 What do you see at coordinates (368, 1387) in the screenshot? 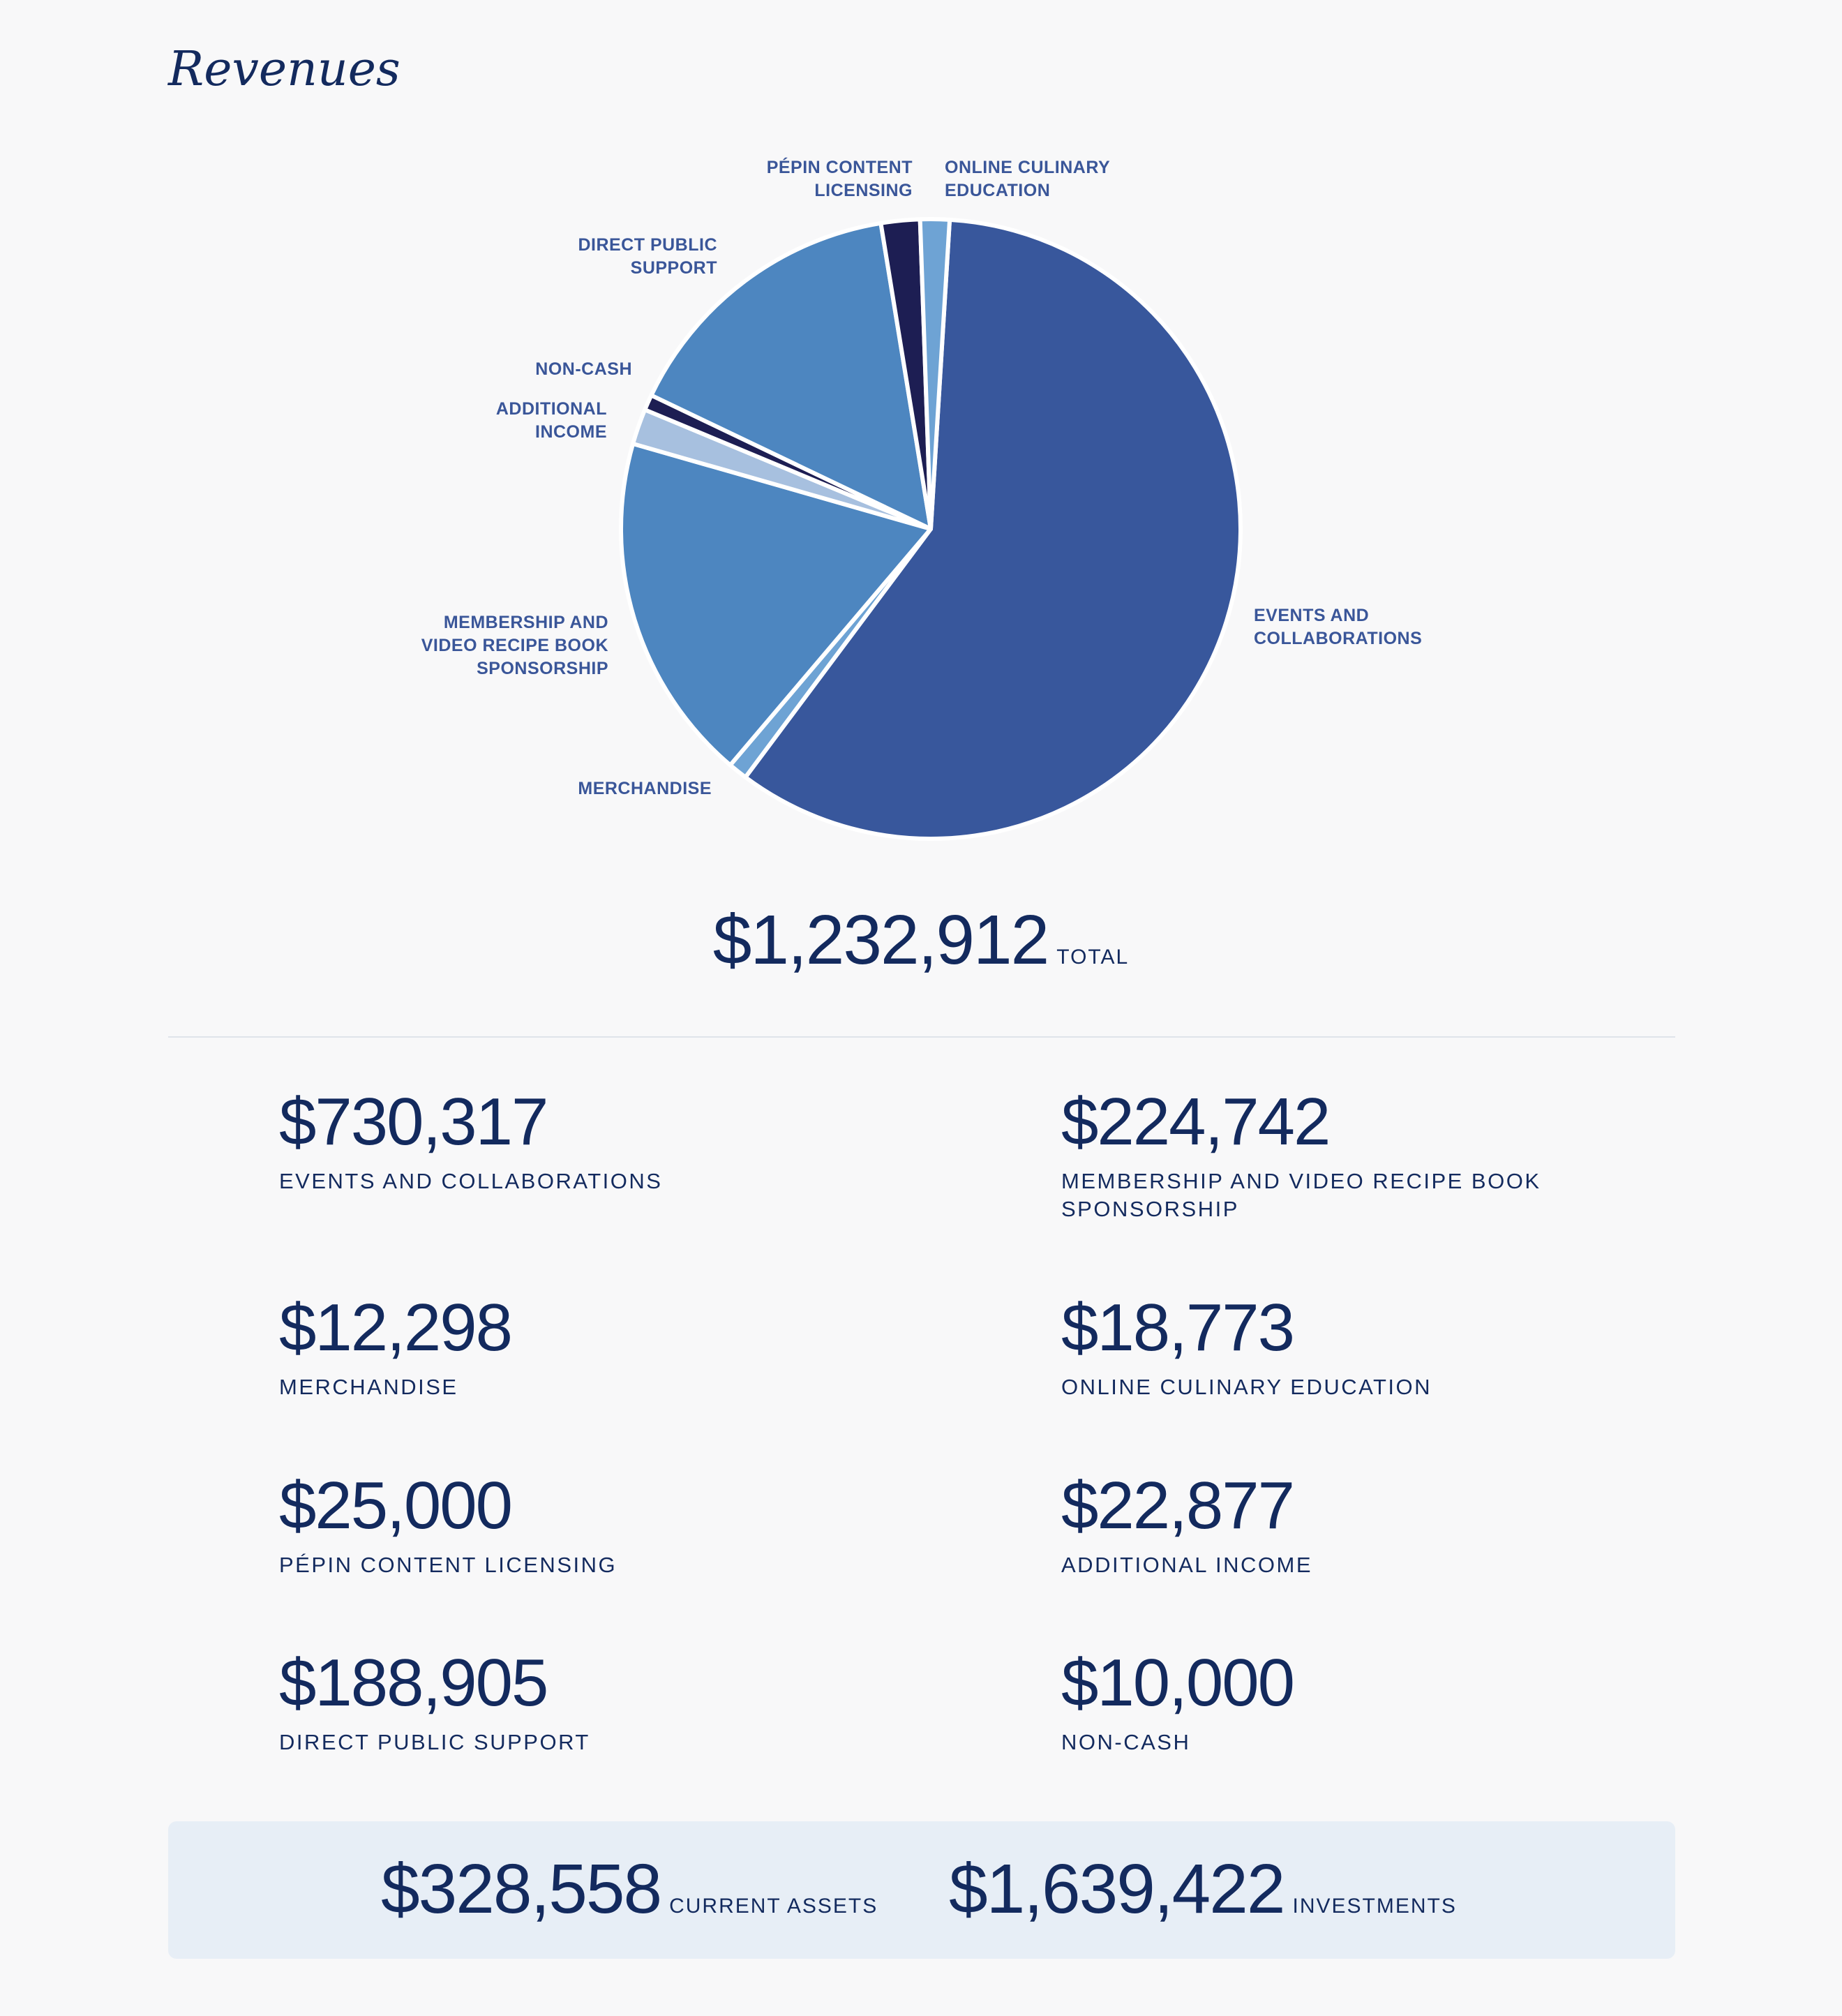
I see `item-label: MERCHANDISE` at bounding box center [368, 1387].